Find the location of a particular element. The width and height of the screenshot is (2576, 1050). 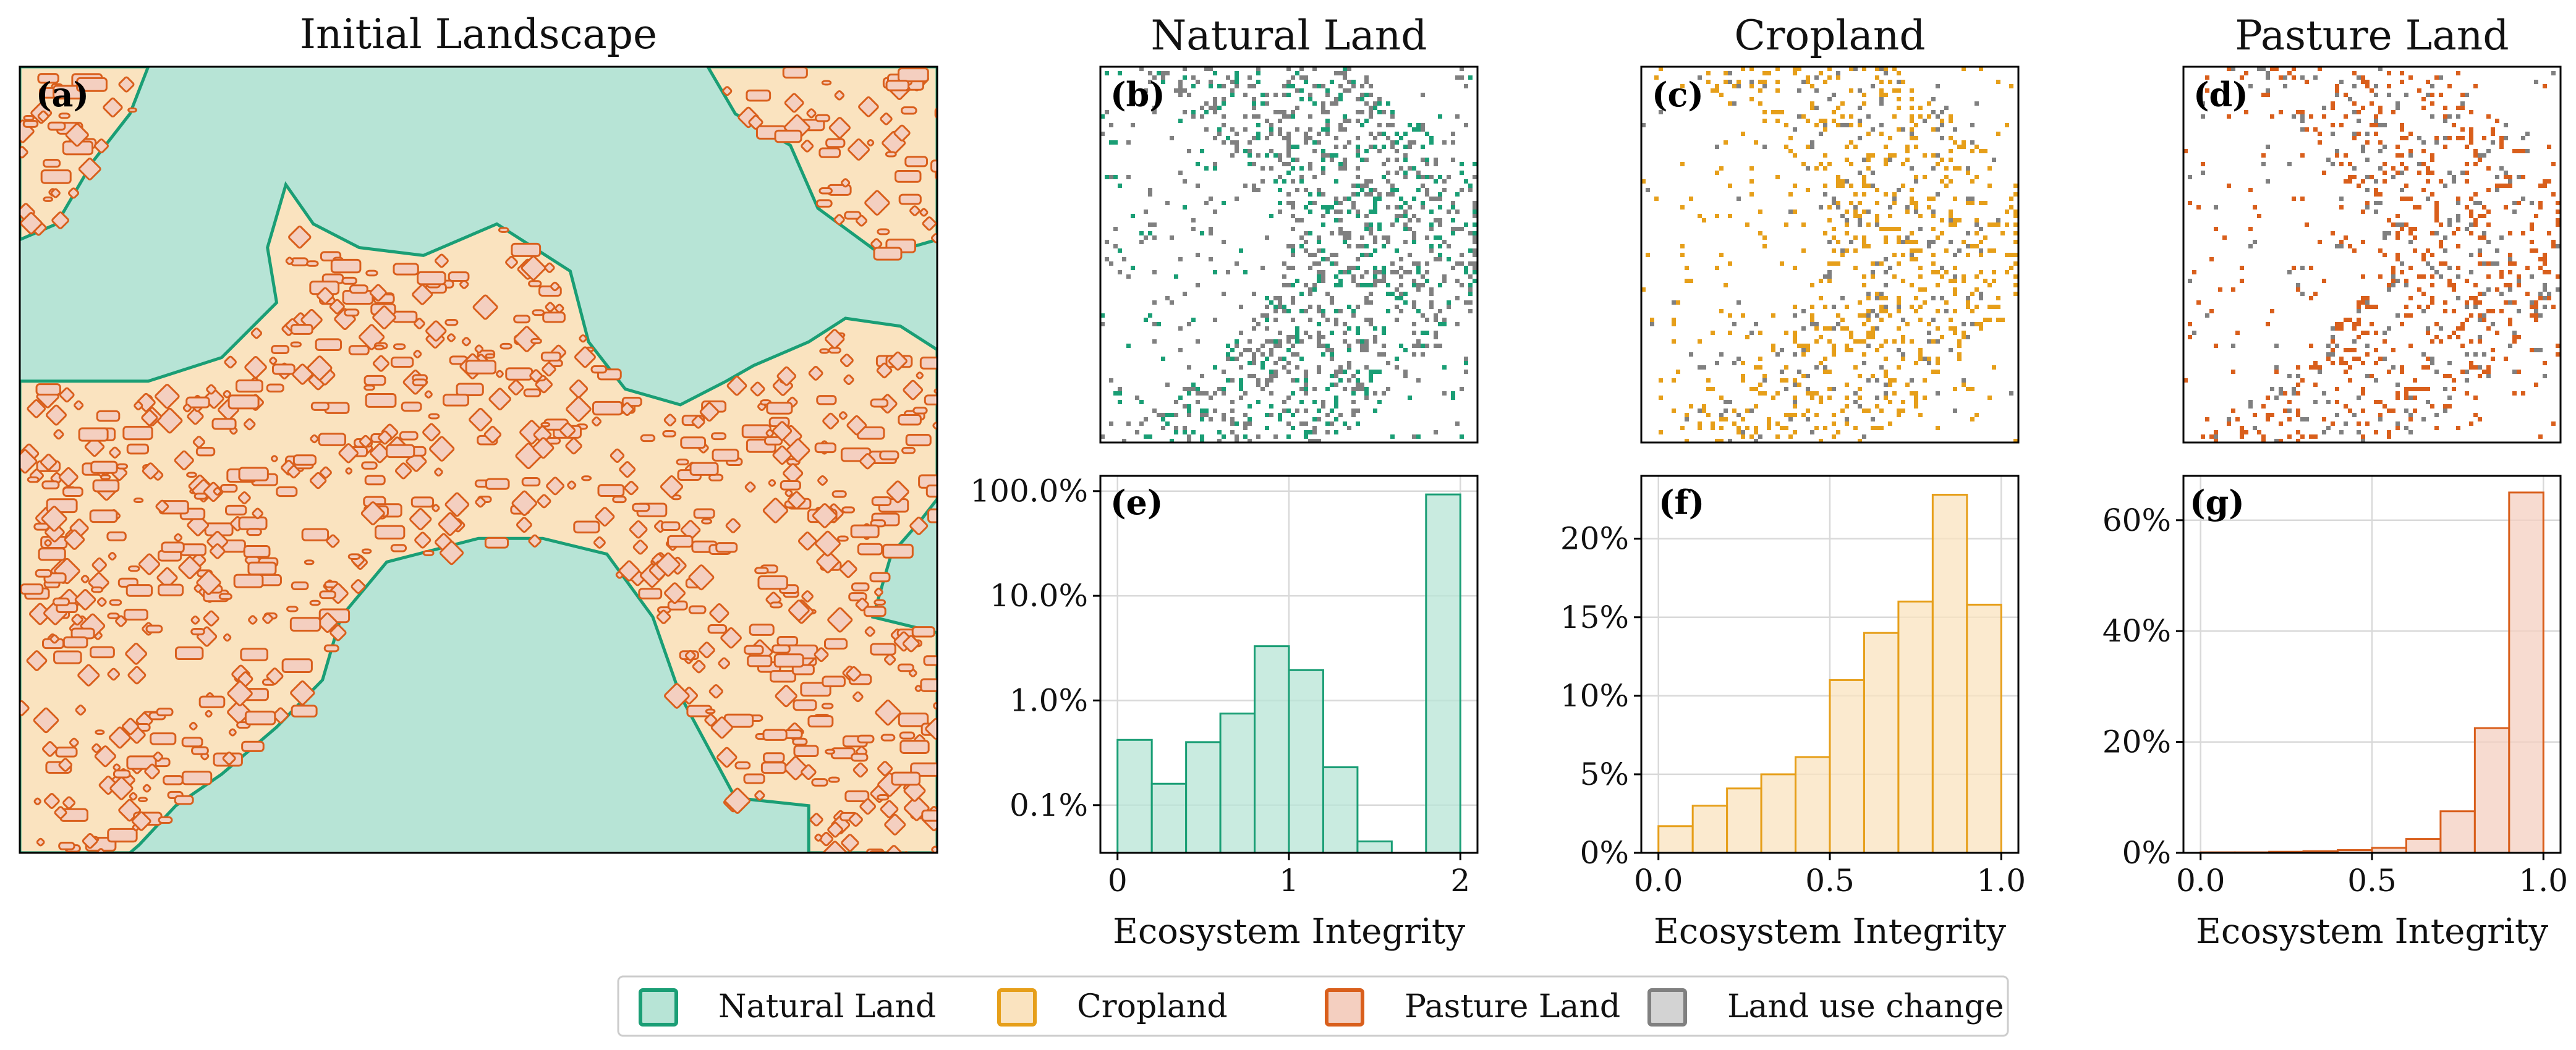

title-natural-land: Natural Land is located at coordinates (1288, 35).